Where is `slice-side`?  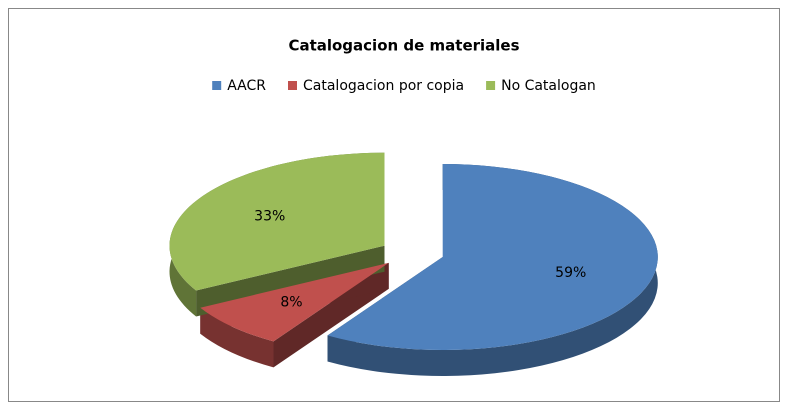 slice-side is located at coordinates (237, 337).